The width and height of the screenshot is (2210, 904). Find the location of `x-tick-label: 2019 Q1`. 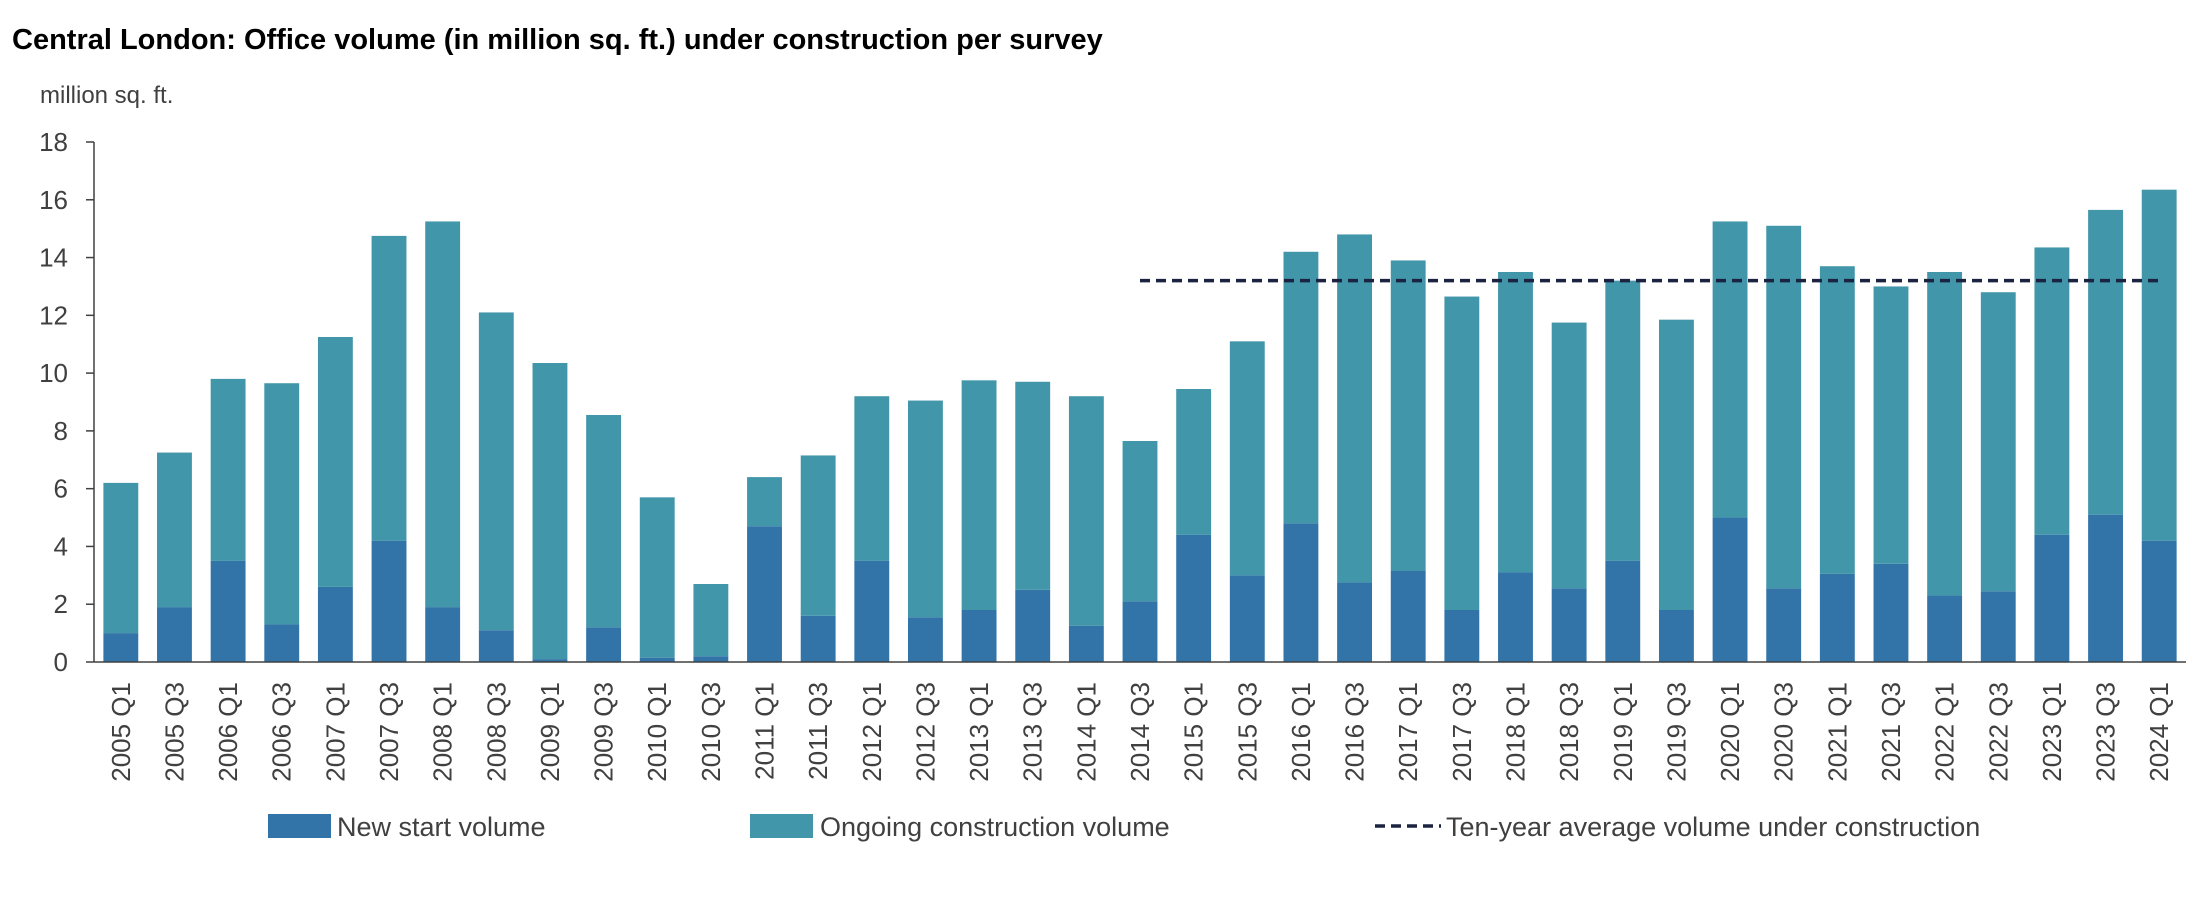

x-tick-label: 2019 Q1 is located at coordinates (1623, 732).